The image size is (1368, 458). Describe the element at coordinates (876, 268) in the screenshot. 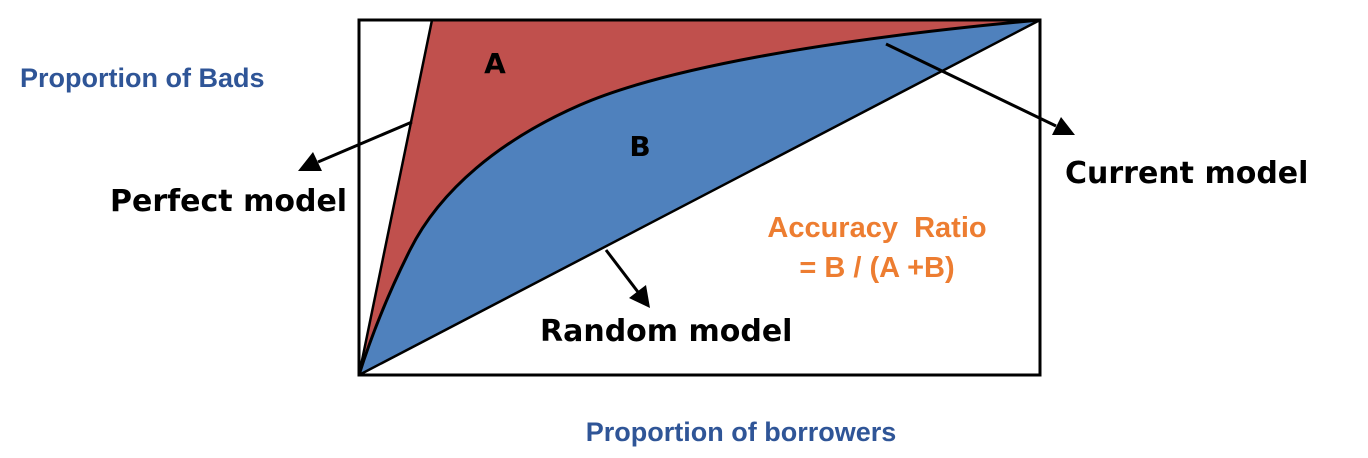

I see `accuracy-ratio-expression: = B / (A +B)` at that location.